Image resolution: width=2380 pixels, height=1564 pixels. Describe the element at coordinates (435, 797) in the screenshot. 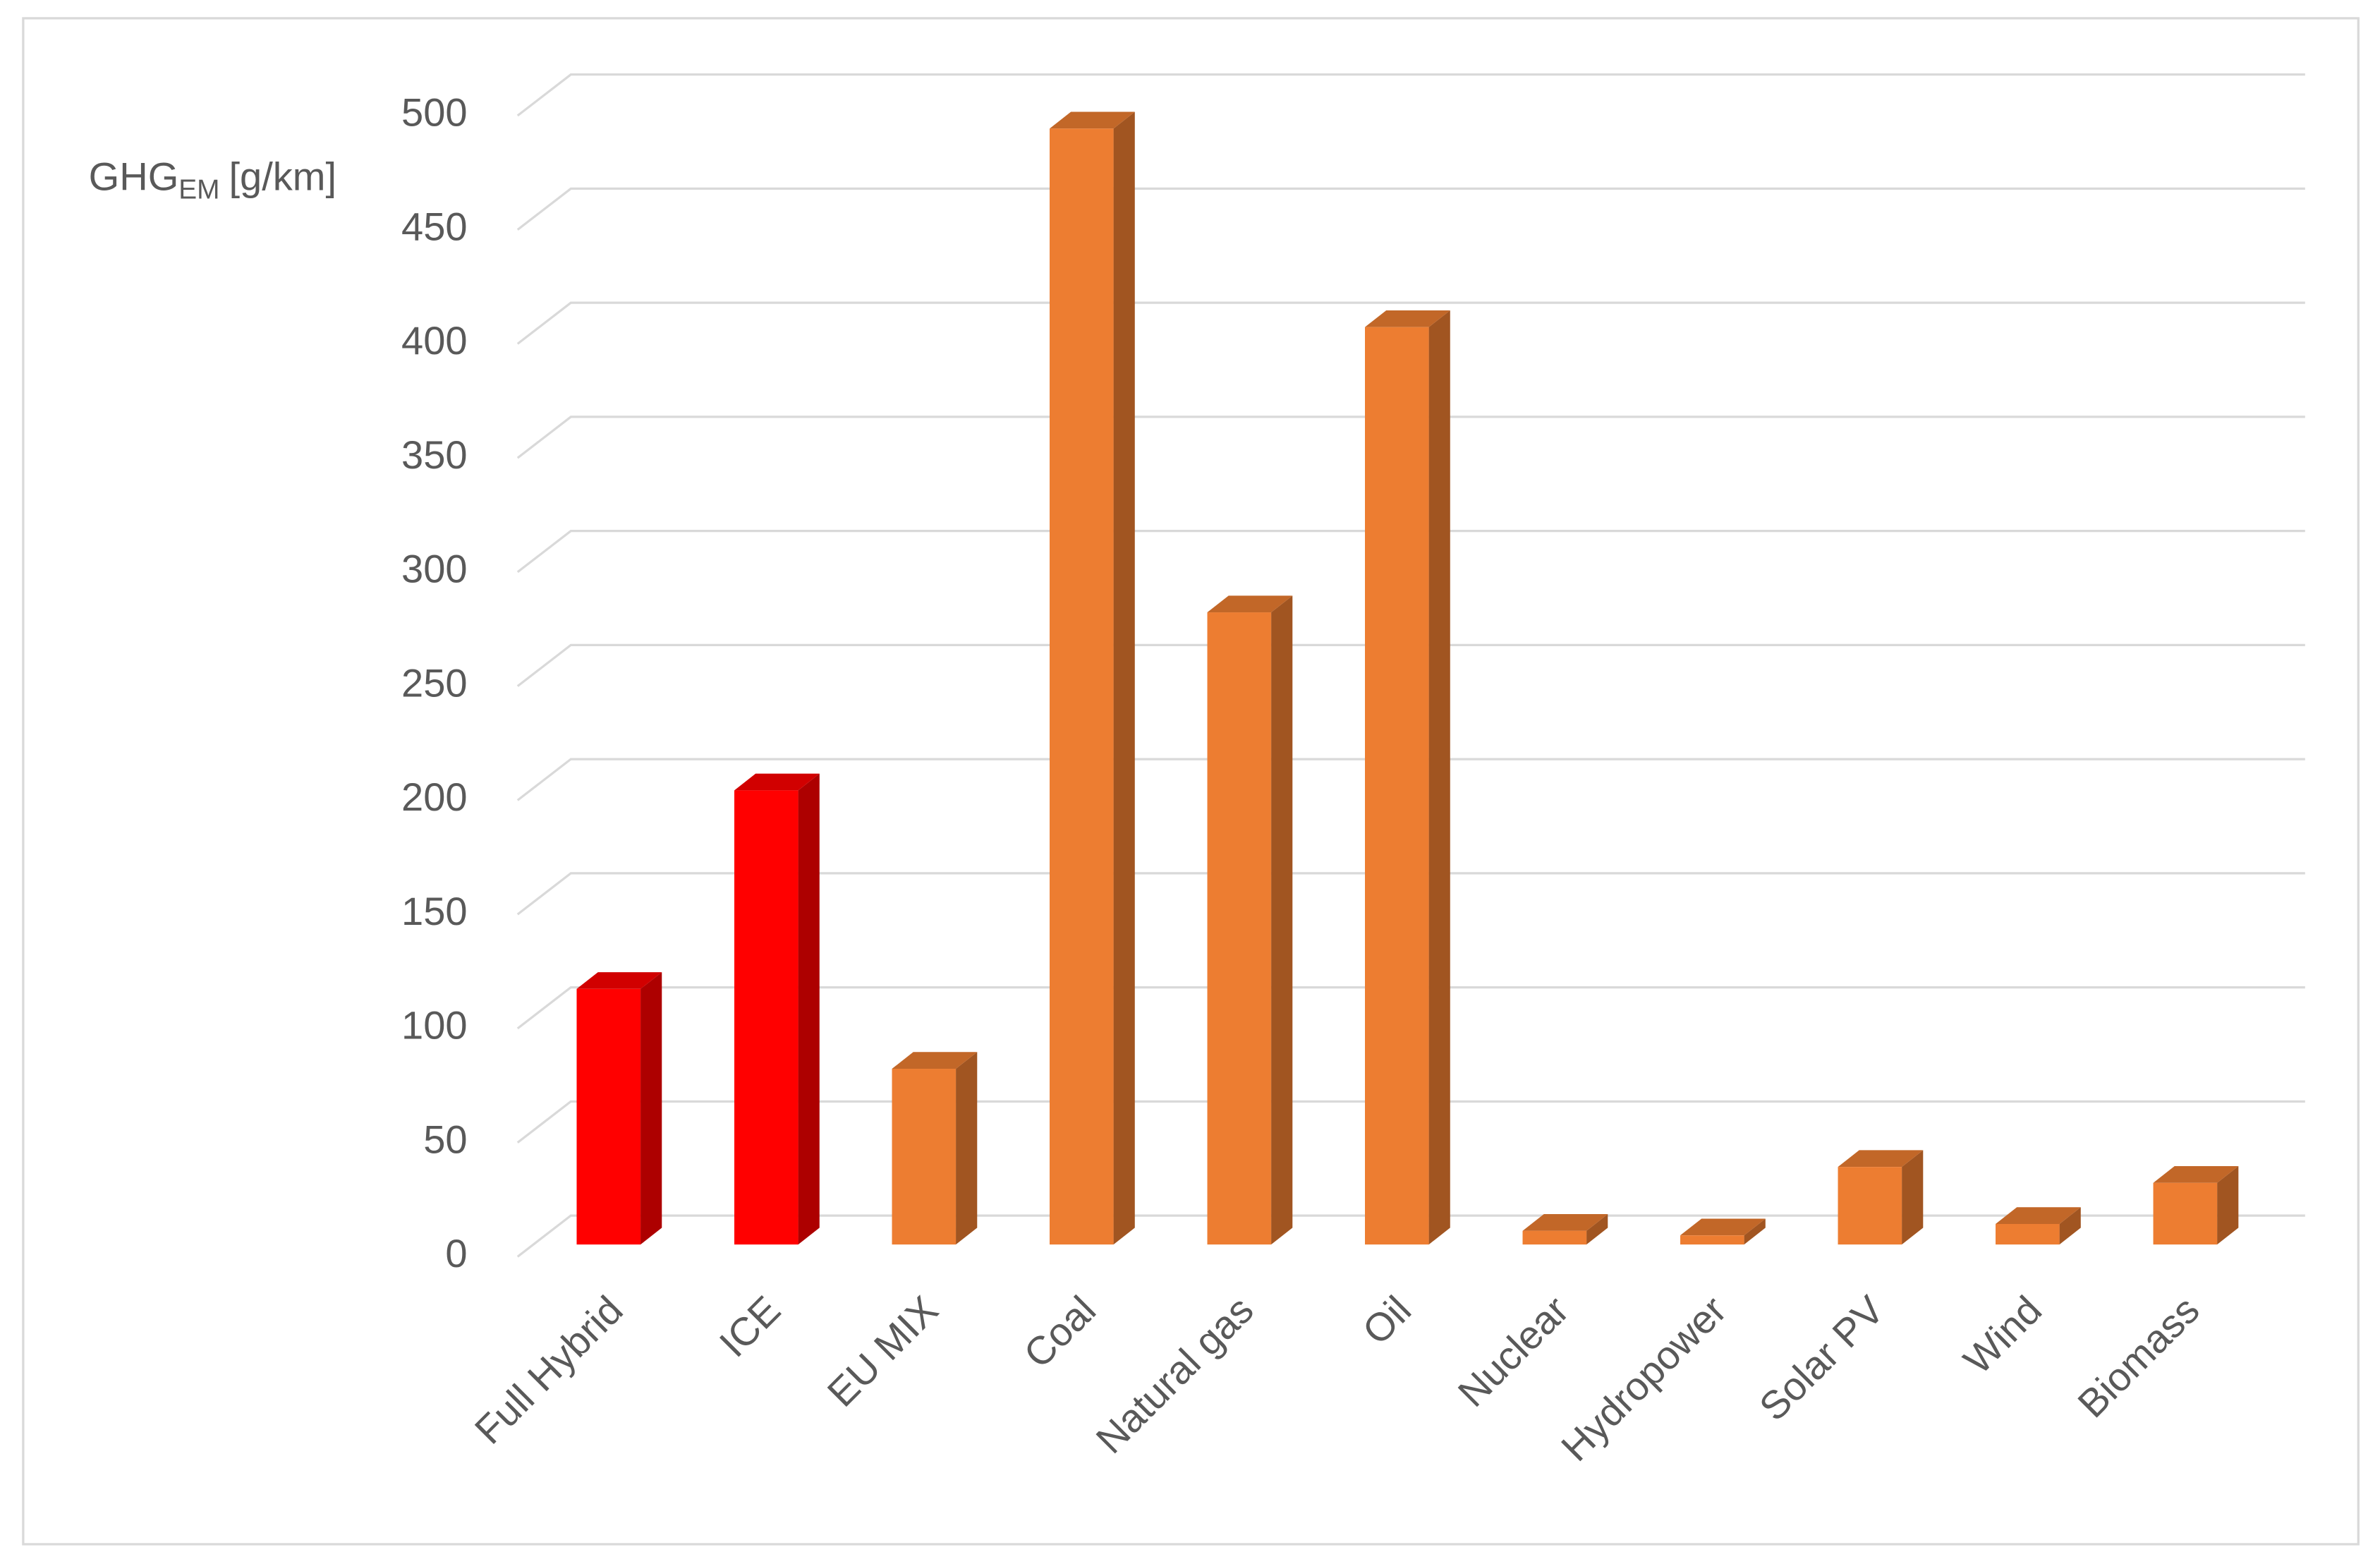

I see `y-tick-label: 200` at that location.